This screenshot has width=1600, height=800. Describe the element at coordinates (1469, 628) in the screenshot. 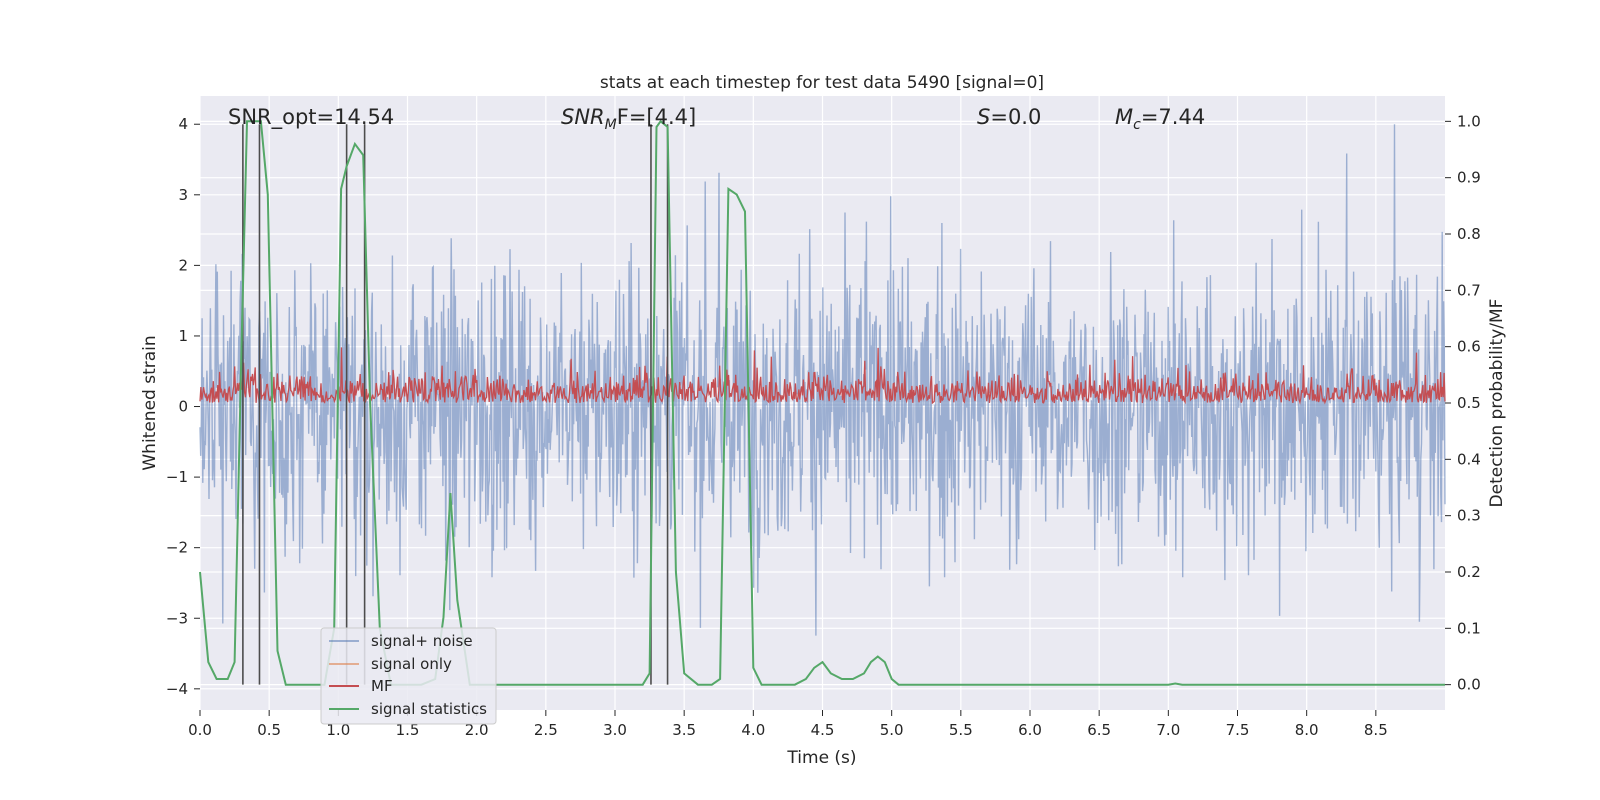

I see `y-tick-label-right: 0.1` at that location.